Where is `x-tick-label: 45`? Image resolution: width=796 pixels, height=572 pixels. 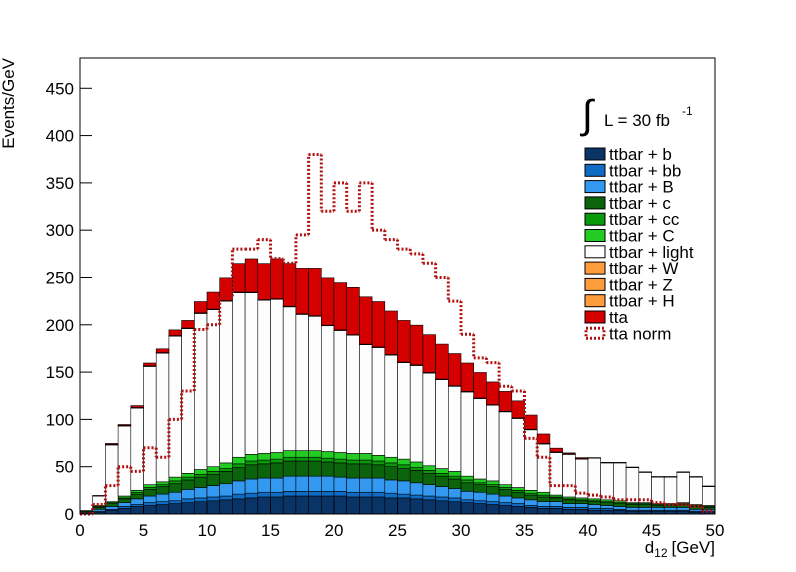 x-tick-label: 45 is located at coordinates (651, 530).